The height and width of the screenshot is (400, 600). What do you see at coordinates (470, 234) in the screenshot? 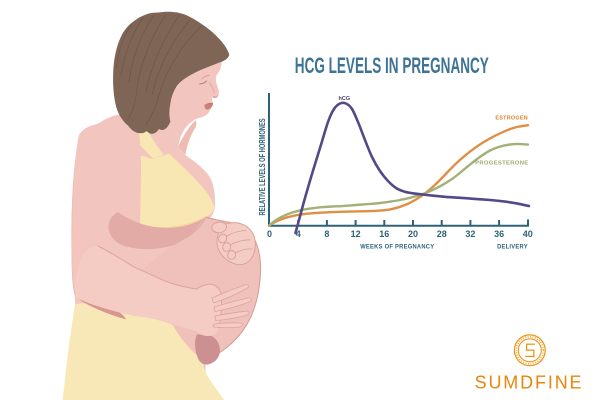
I see `svg-text: 32` at bounding box center [470, 234].